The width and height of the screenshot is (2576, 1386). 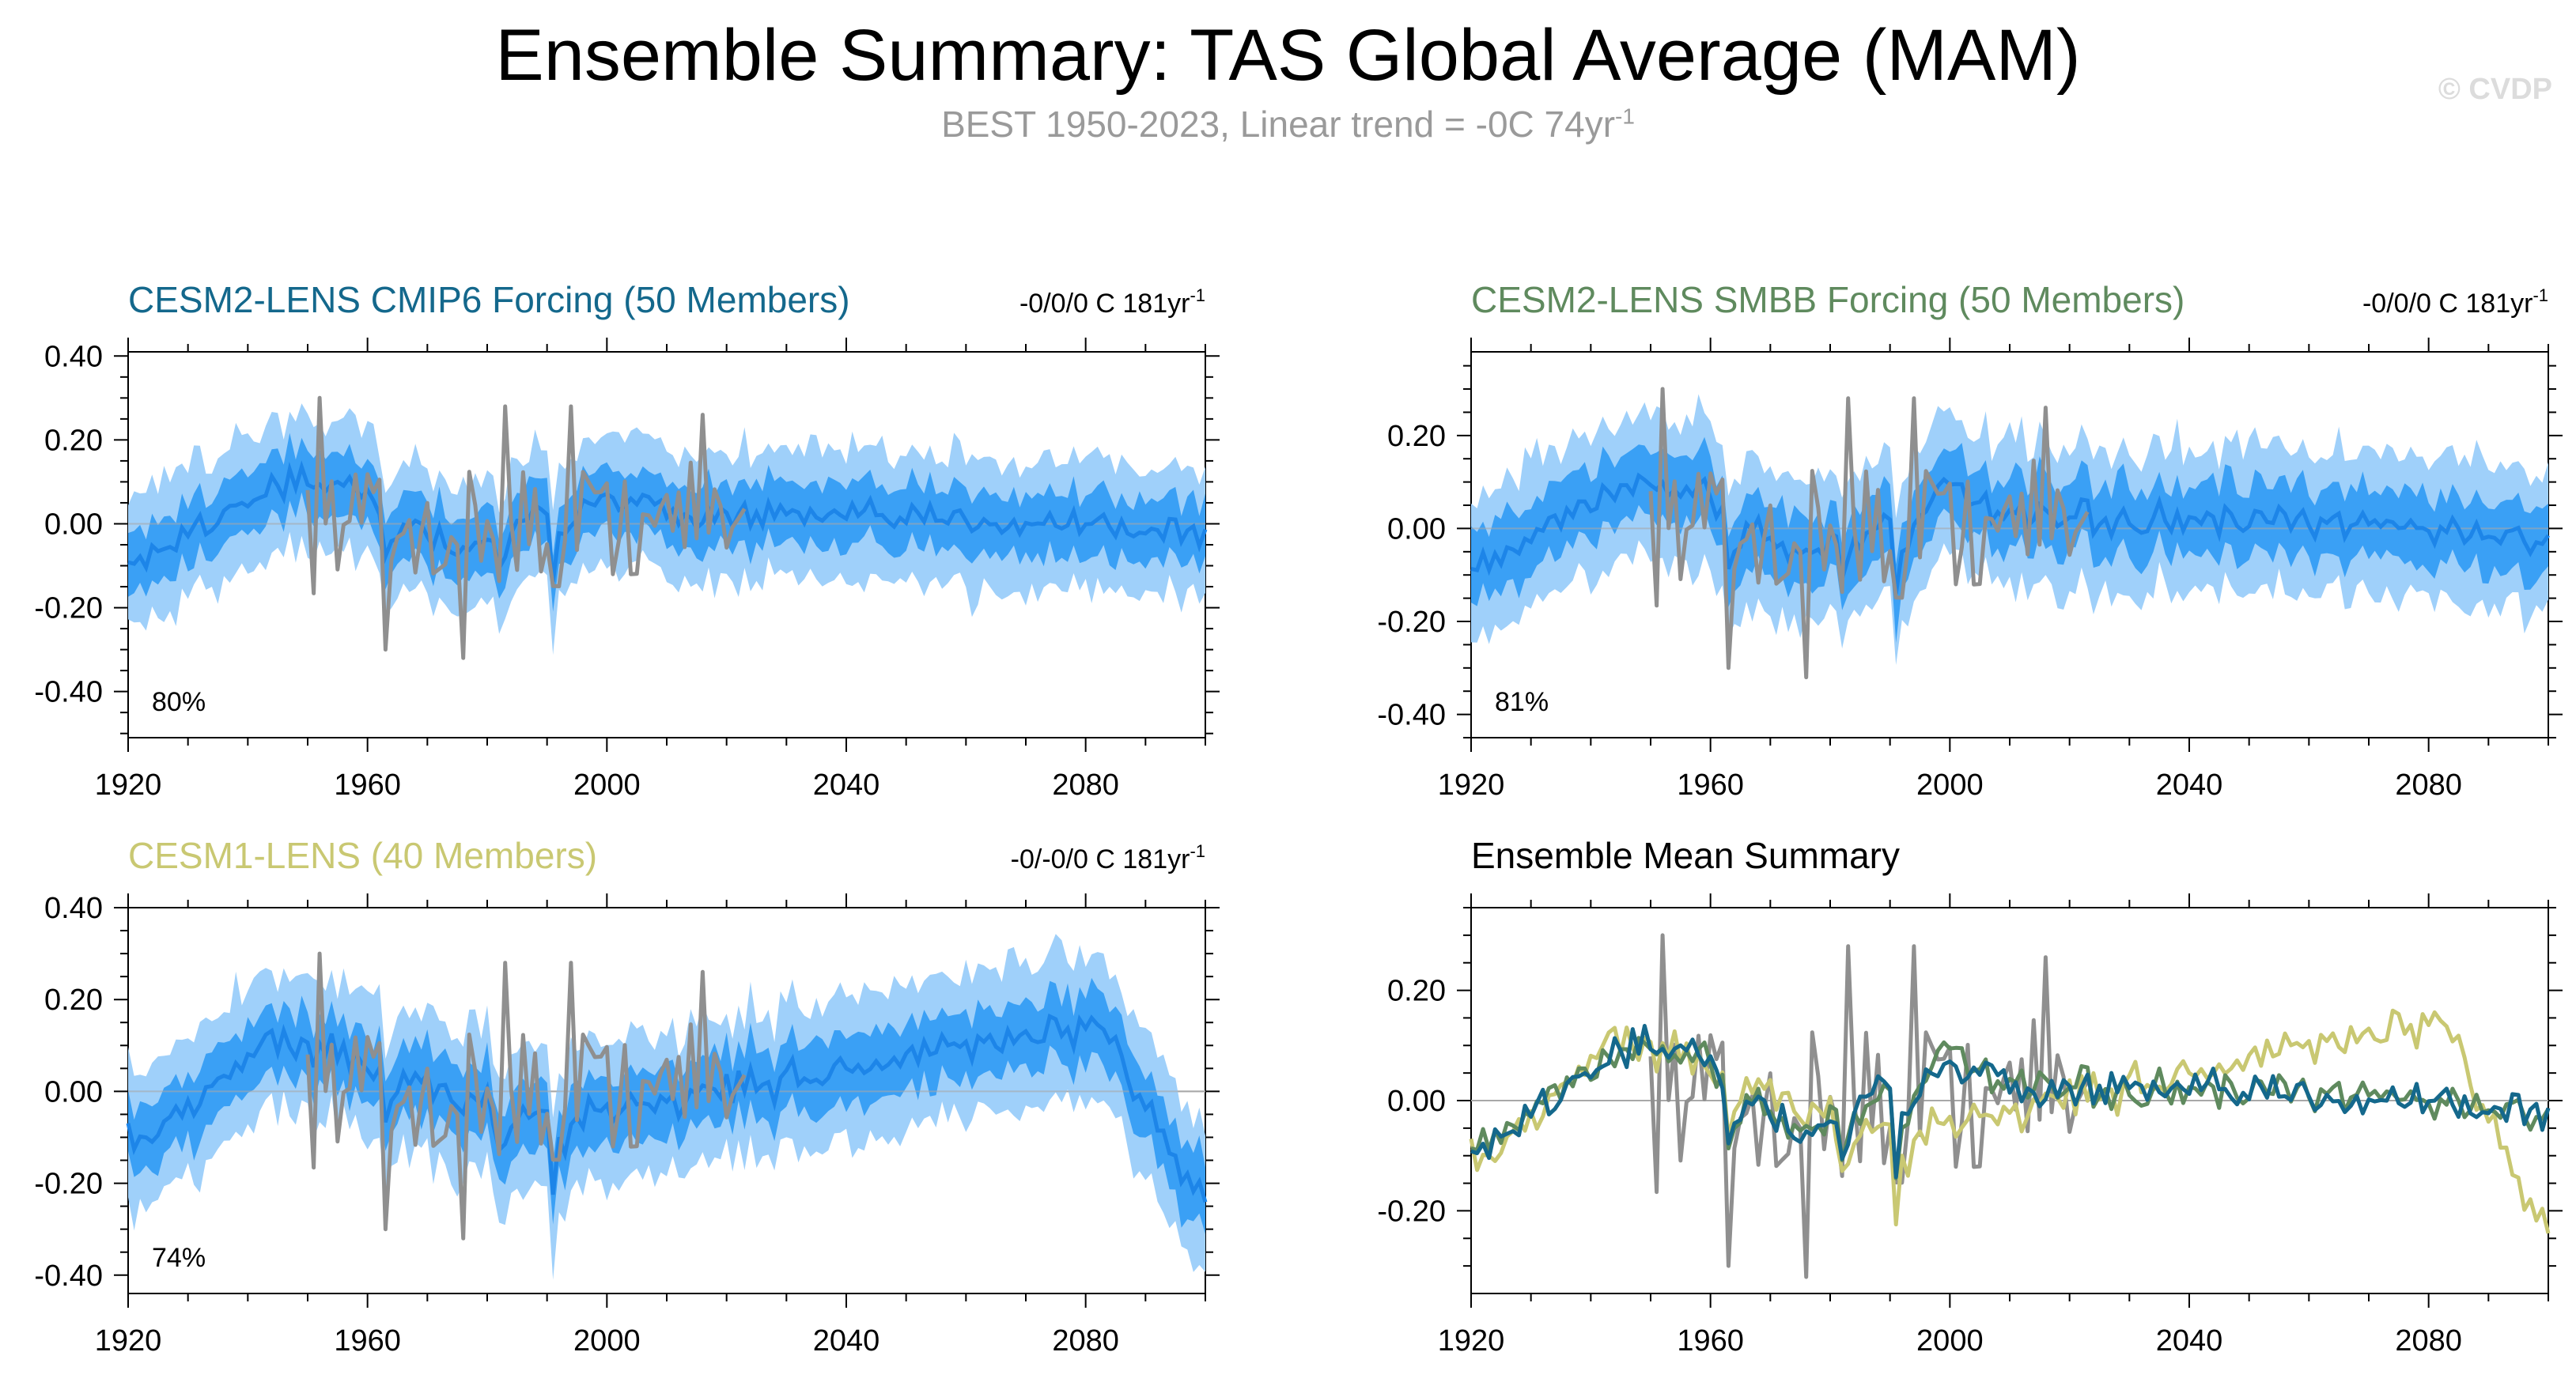 I want to click on panel-title: CESM2-LENS SMBB Forcing (50 Members), so click(x=1827, y=299).